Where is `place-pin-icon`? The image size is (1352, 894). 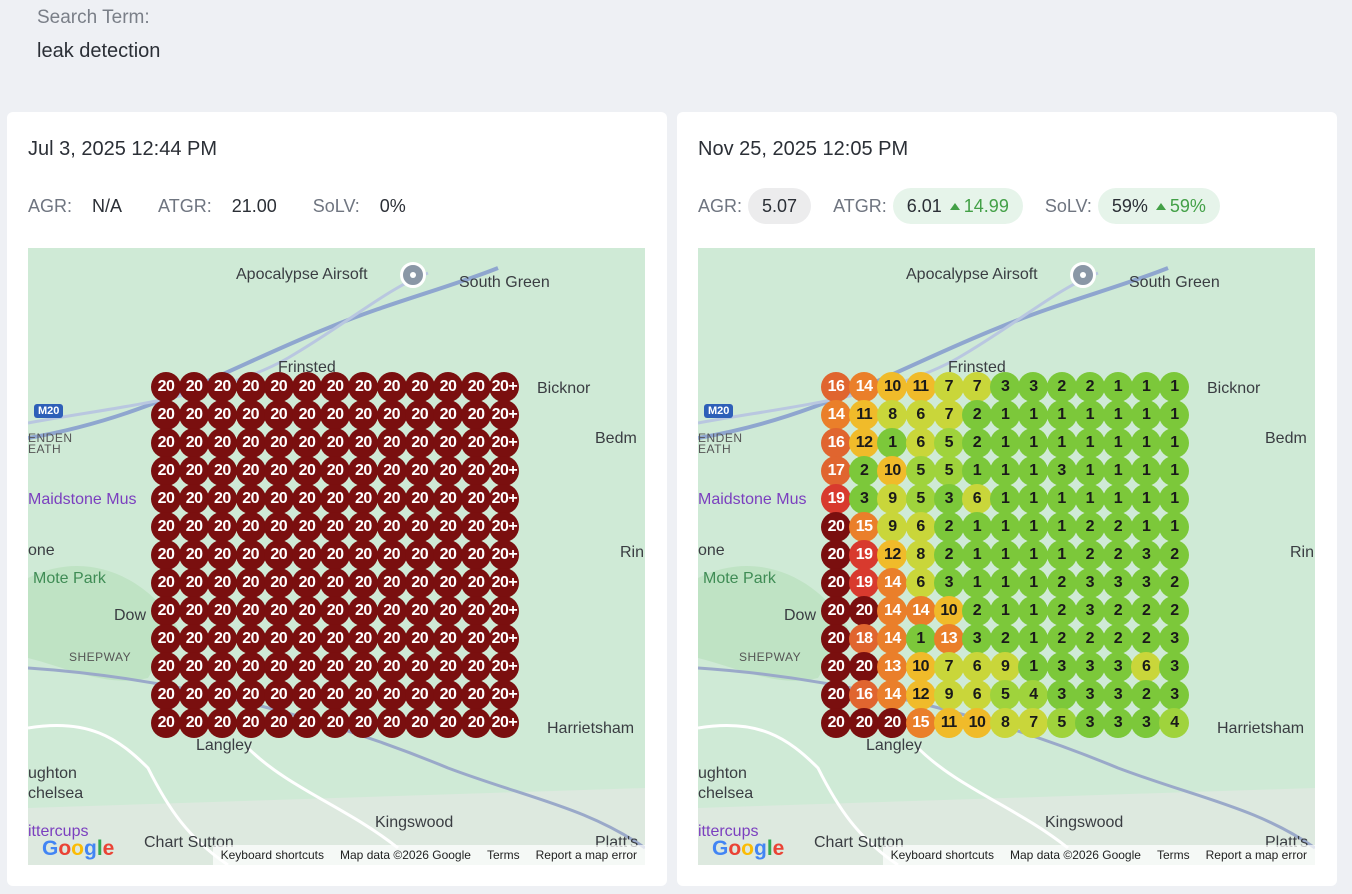 place-pin-icon is located at coordinates (1083, 275).